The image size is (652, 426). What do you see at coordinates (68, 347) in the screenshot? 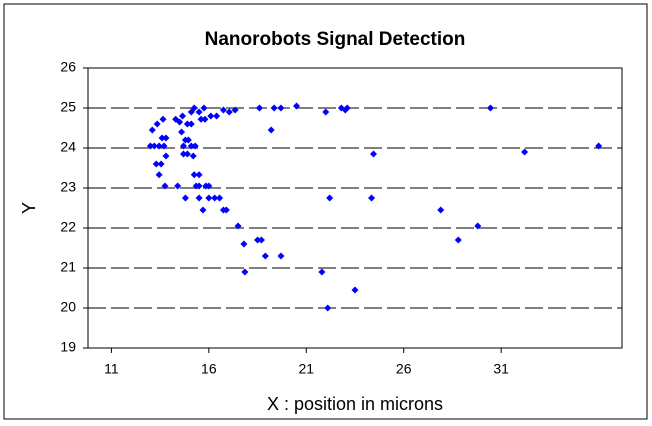
I see `y-tick-label: 19` at bounding box center [68, 347].